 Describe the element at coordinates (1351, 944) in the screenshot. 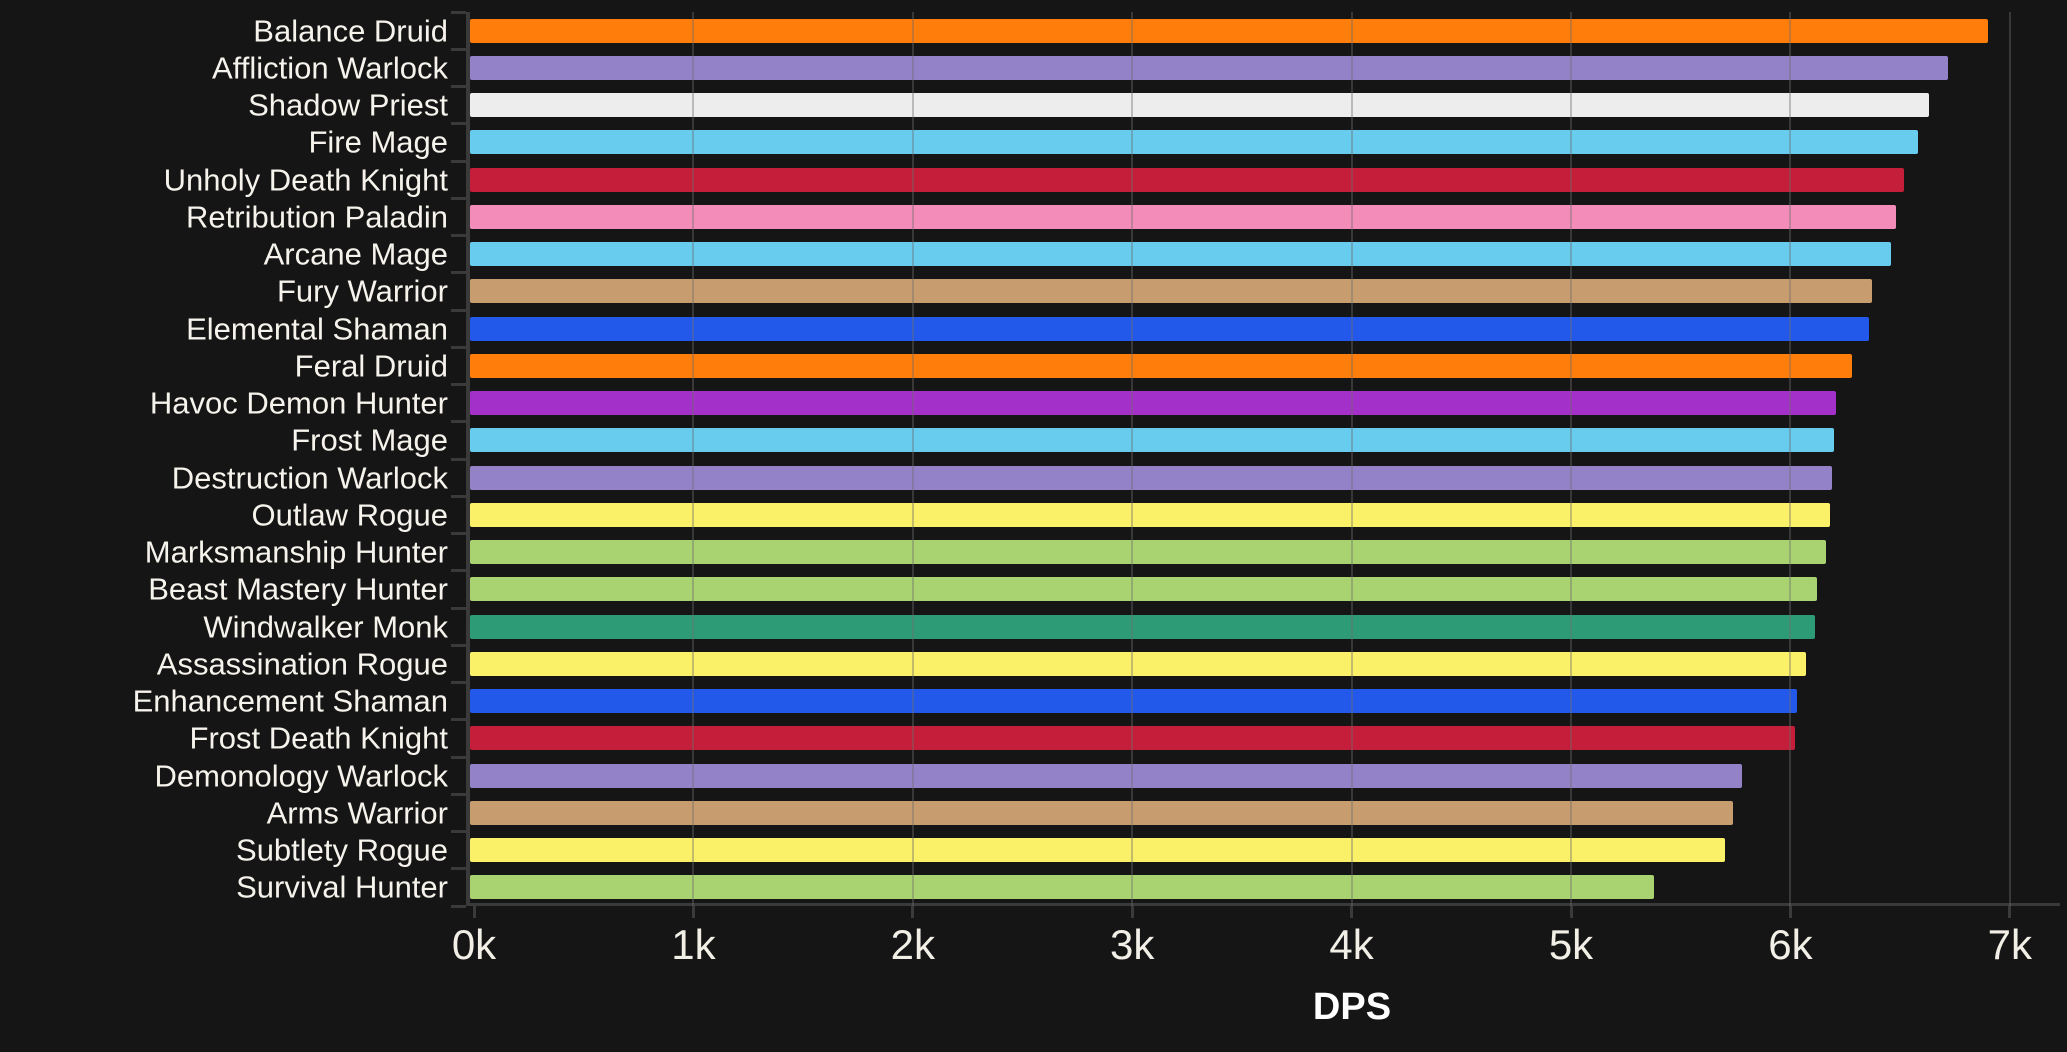

I see `x-tick-label-4k: 4k` at that location.